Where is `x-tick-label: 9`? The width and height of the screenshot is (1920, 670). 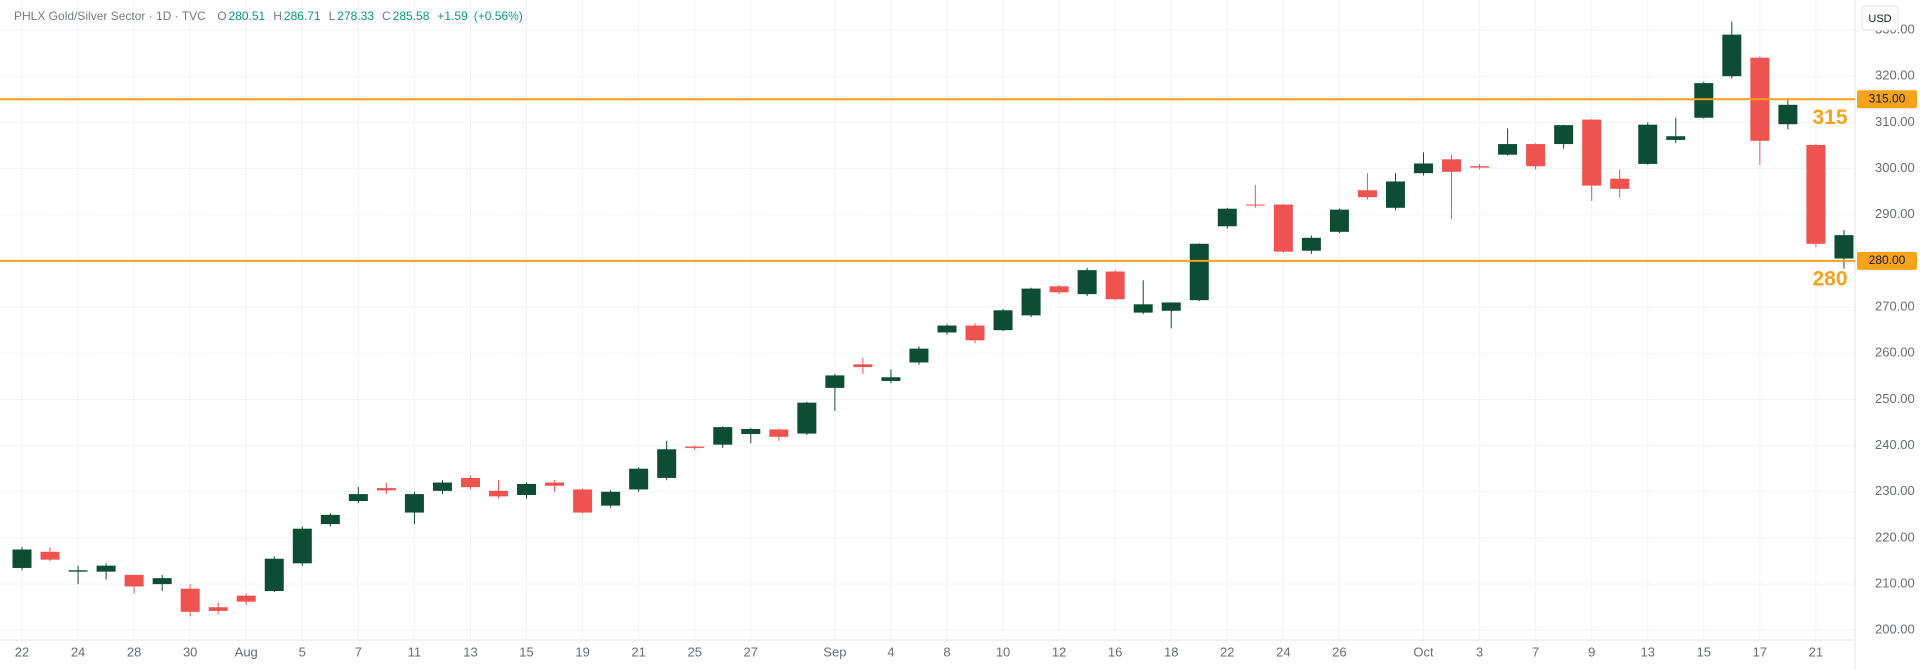
x-tick-label: 9 is located at coordinates (1591, 651).